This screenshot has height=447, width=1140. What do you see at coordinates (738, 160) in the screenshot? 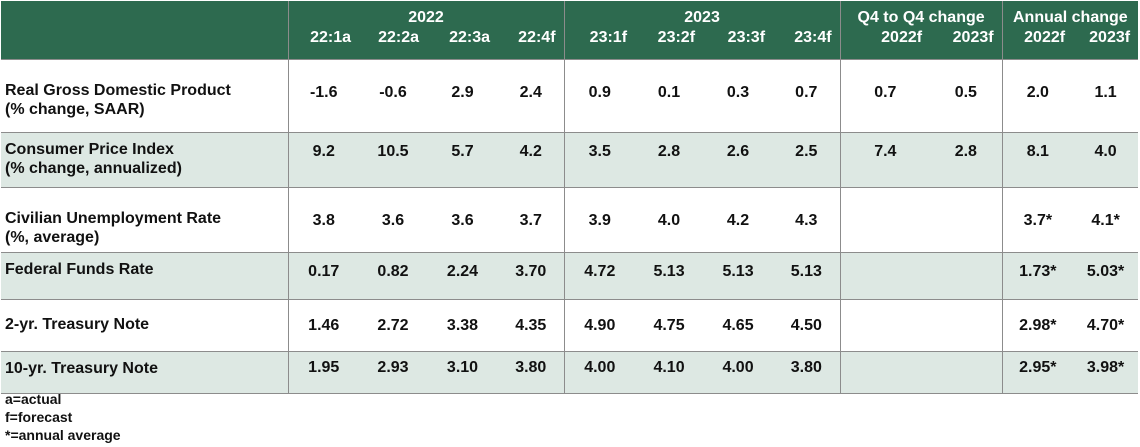
I see `quarter-value: 2.6` at bounding box center [738, 160].